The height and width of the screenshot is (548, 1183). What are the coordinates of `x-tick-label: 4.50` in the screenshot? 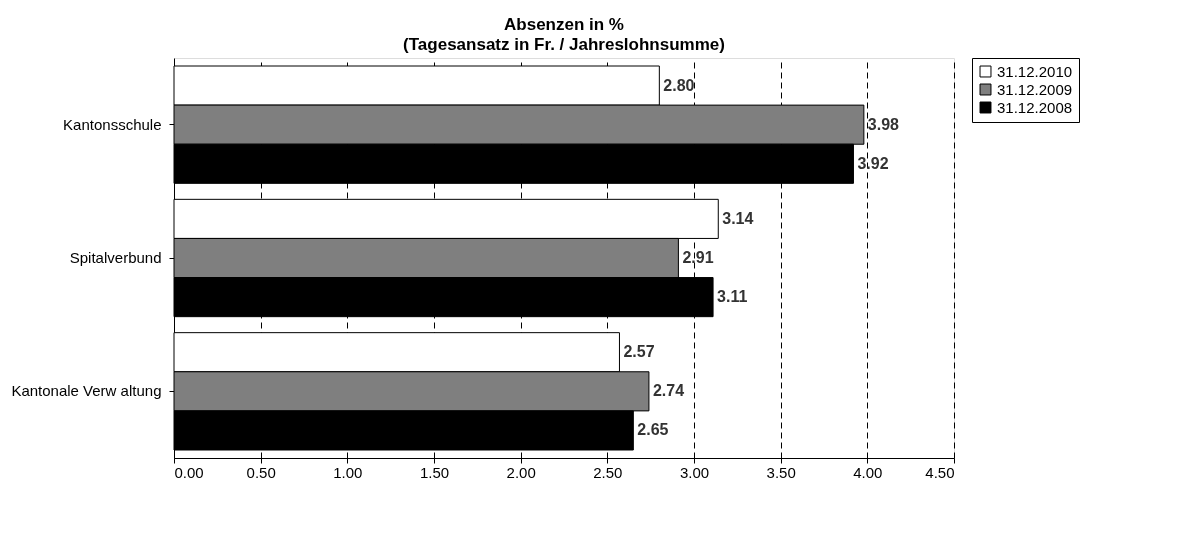 It's located at (940, 472).